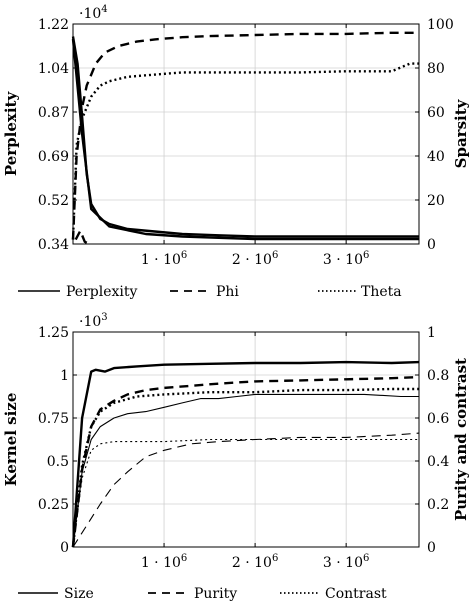  I want to click on y-multiplier: ·103, so click(93, 321).